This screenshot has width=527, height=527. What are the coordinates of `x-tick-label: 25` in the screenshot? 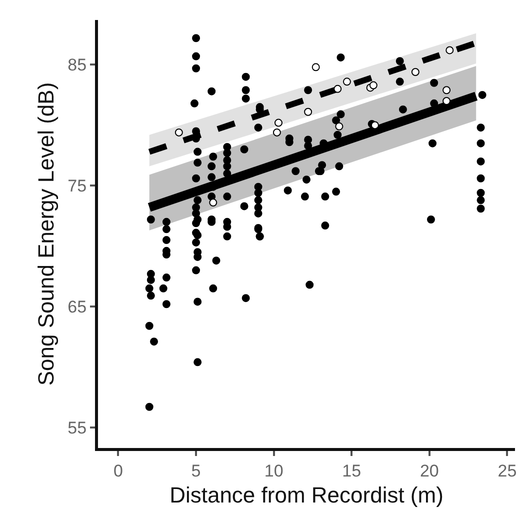 It's located at (507, 470).